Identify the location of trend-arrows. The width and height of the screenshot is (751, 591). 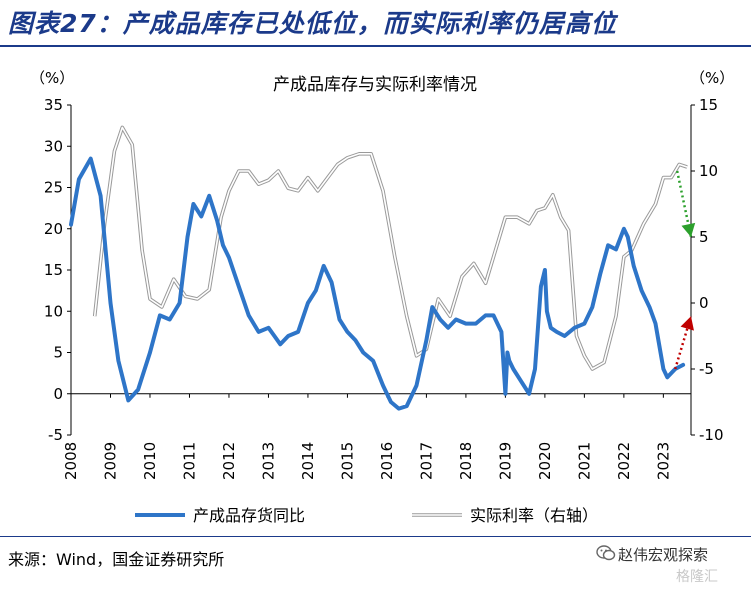
(685, 270).